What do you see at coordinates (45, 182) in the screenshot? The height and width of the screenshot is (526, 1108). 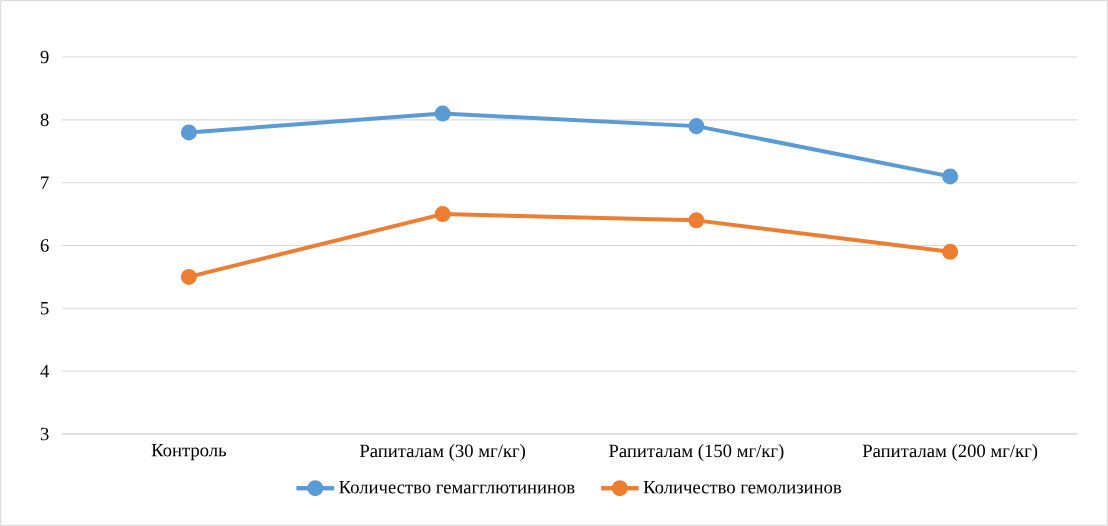 I see `y-tick-label: 7` at bounding box center [45, 182].